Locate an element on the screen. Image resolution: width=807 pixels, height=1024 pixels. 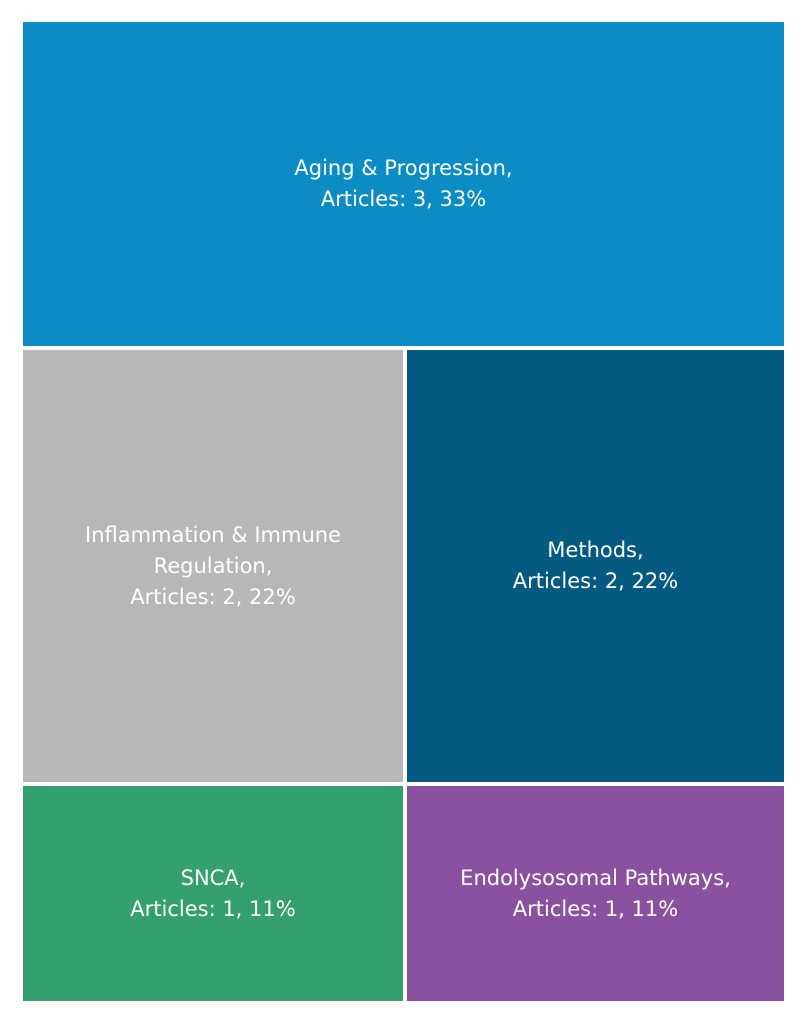
tile-snca: SNCA, Articles: 1, 11% is located at coordinates (213, 893).